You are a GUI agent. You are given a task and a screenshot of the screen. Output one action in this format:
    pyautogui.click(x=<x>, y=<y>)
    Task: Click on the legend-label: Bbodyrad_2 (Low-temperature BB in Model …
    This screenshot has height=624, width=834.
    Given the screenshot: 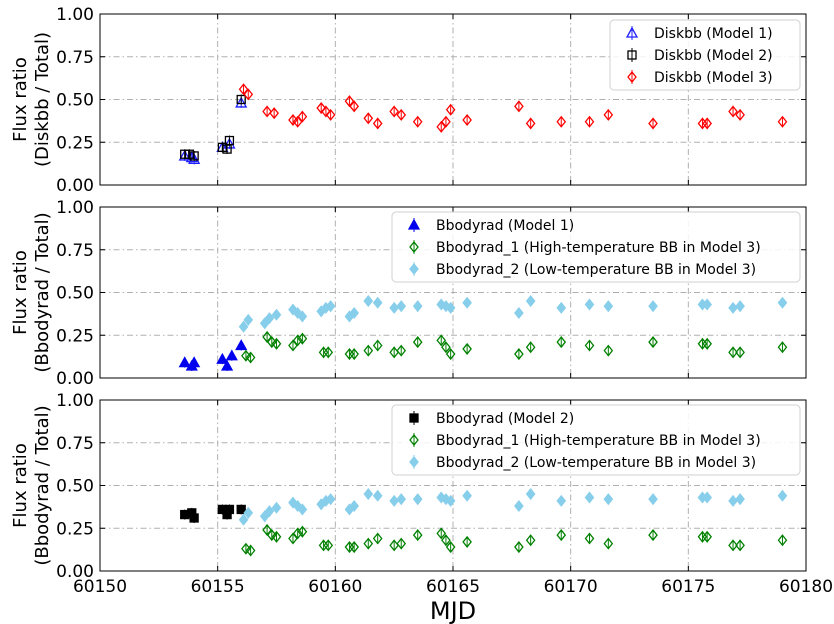 What is the action you would take?
    pyautogui.click(x=596, y=463)
    